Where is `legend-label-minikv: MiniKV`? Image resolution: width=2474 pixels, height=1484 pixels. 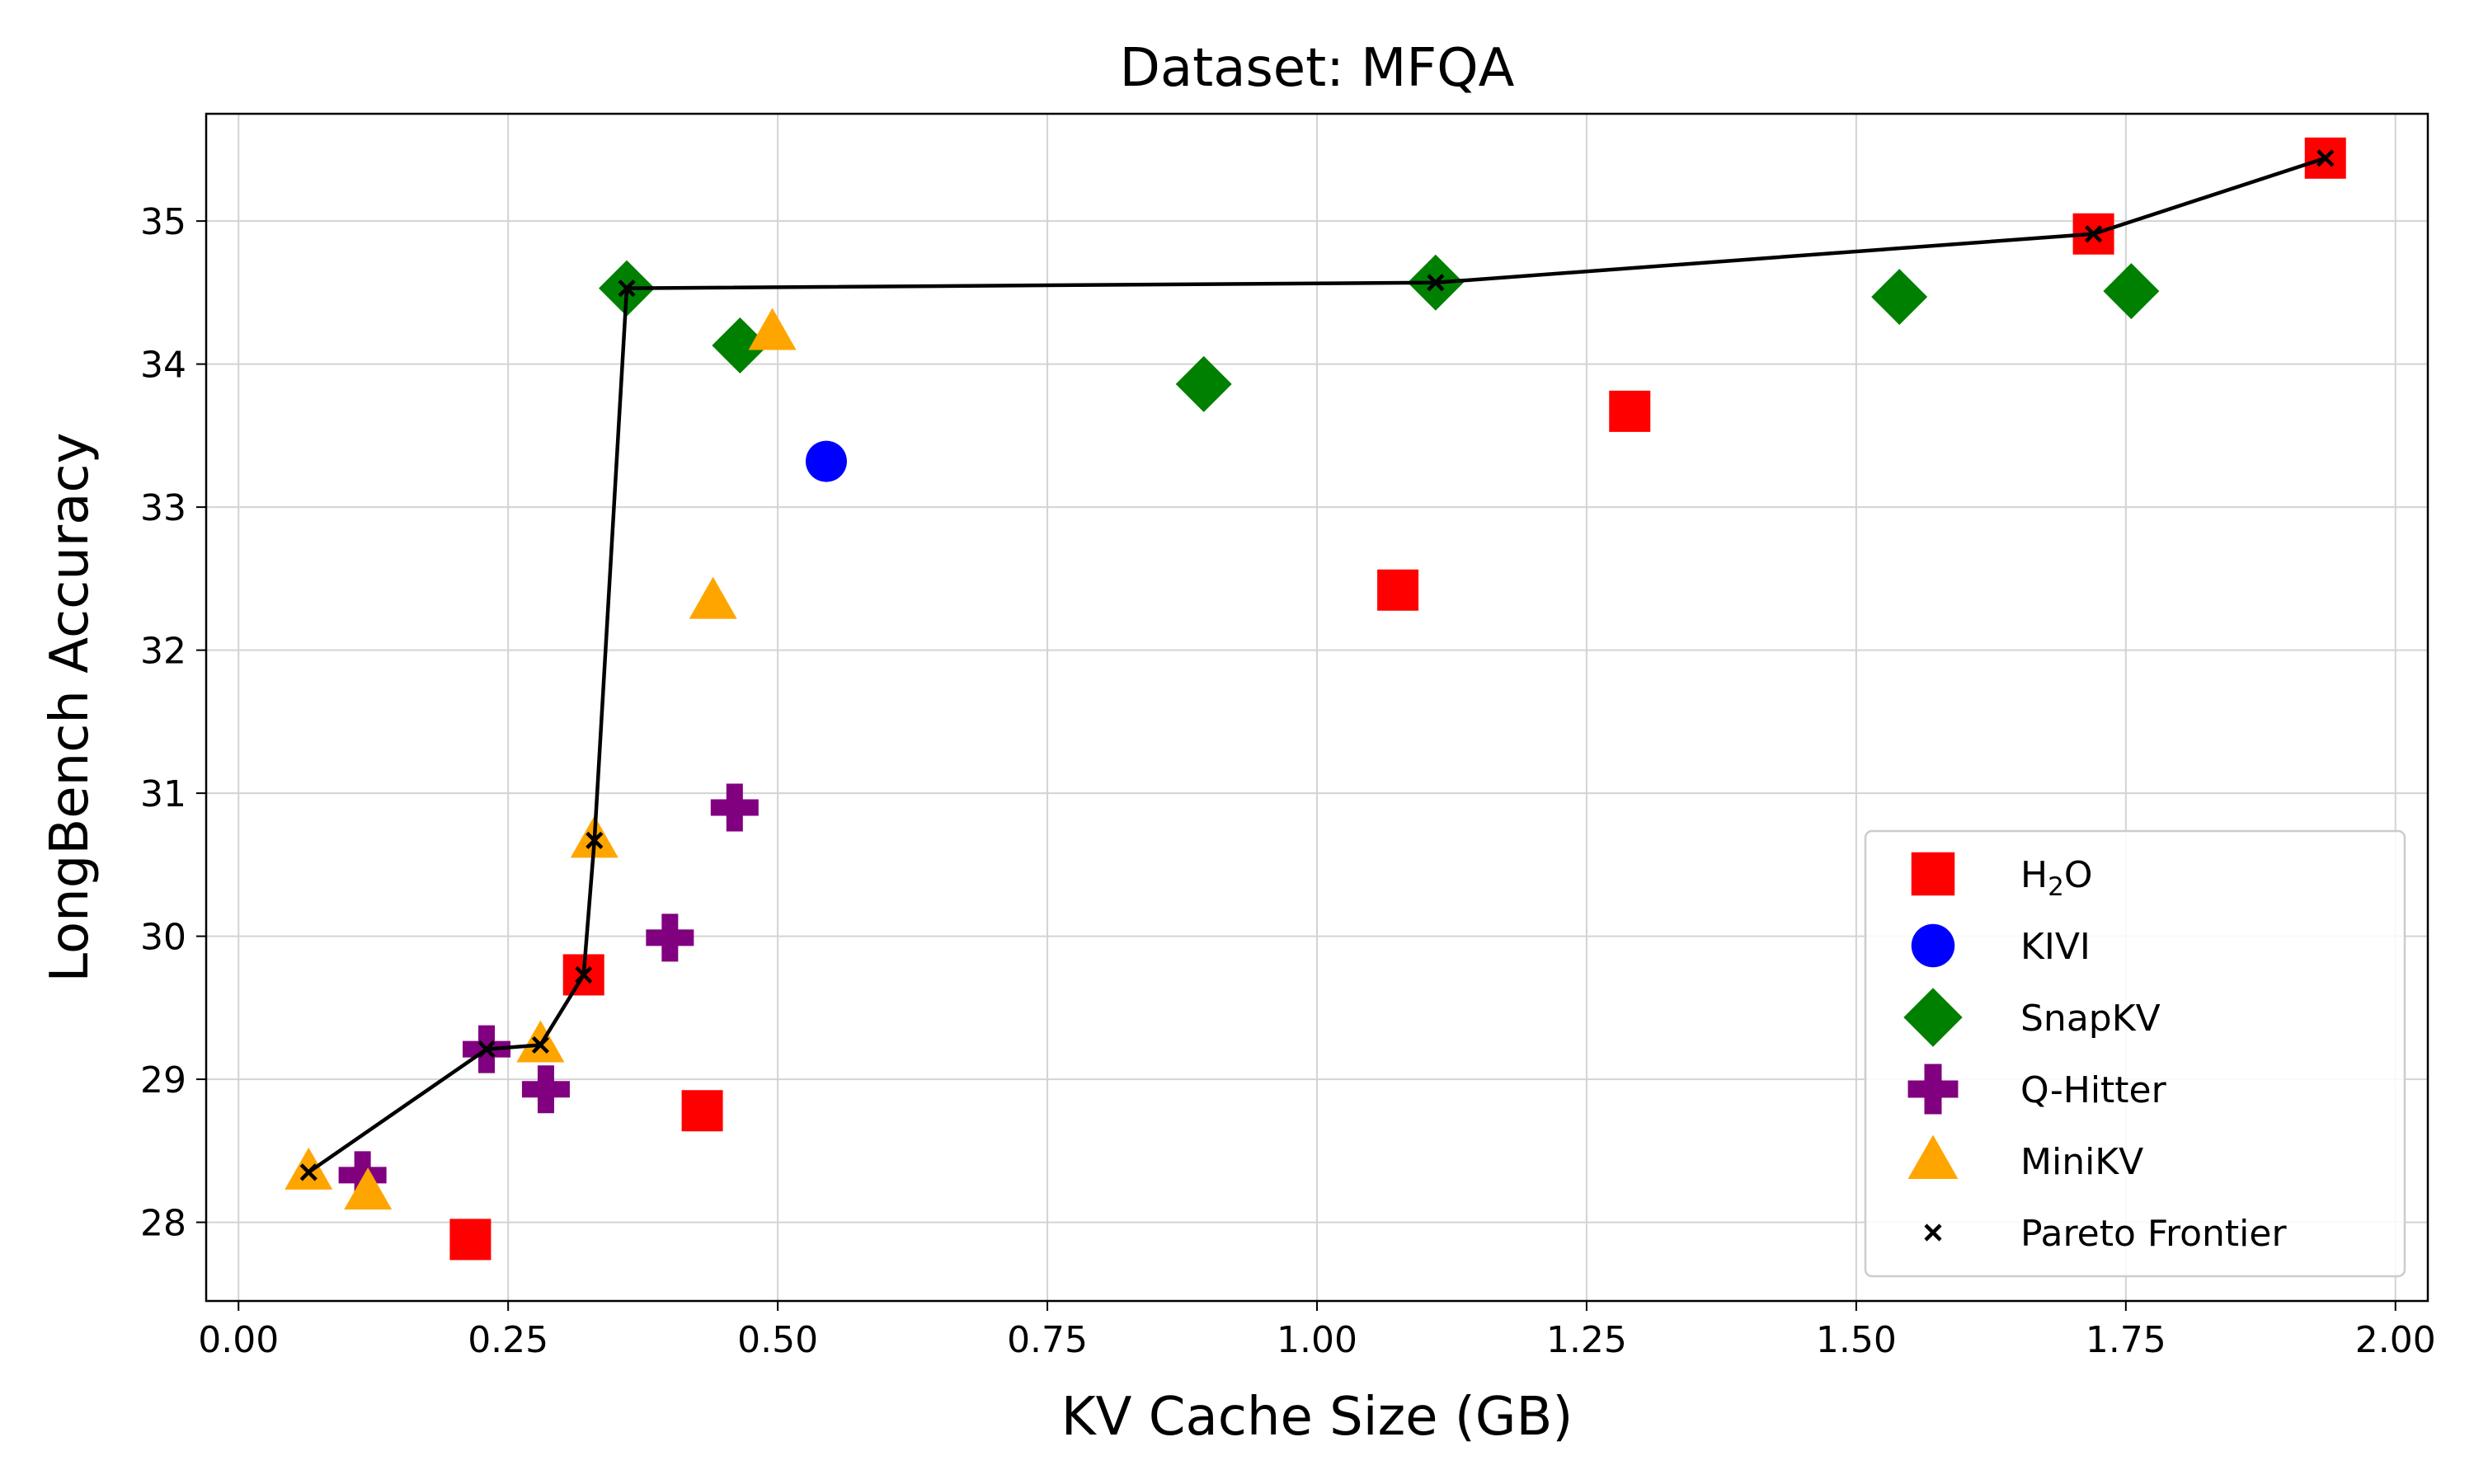
legend-label-minikv: MiniKV is located at coordinates (2081, 1162).